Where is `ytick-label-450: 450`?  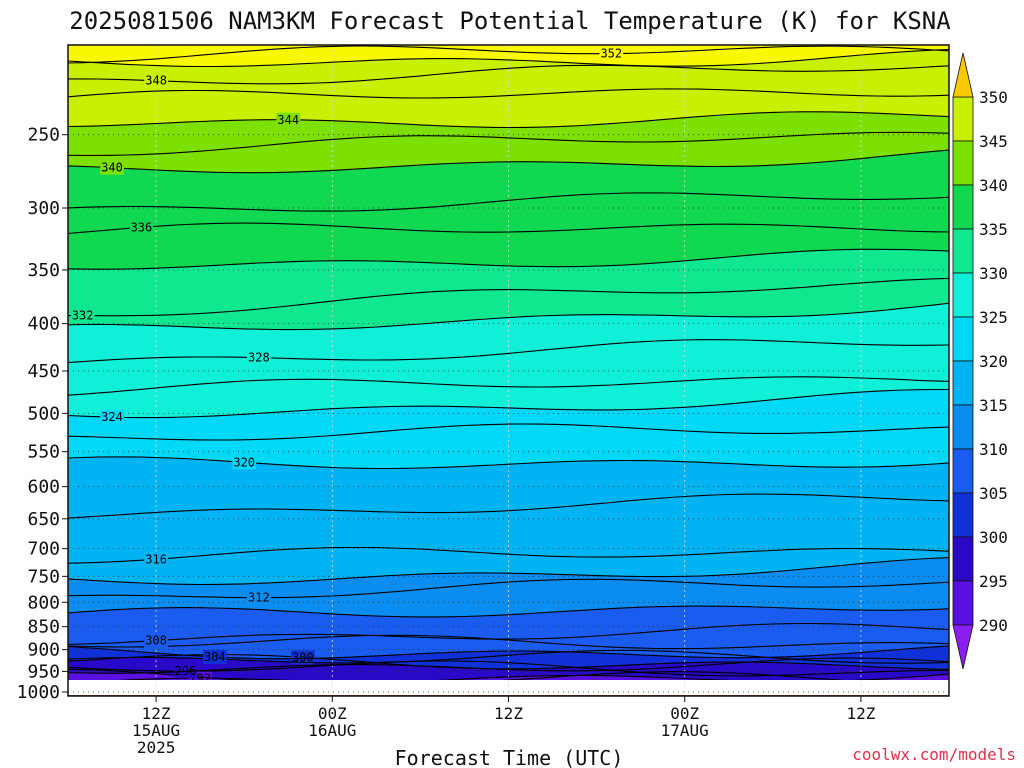
ytick-label-450: 450 is located at coordinates (43, 371).